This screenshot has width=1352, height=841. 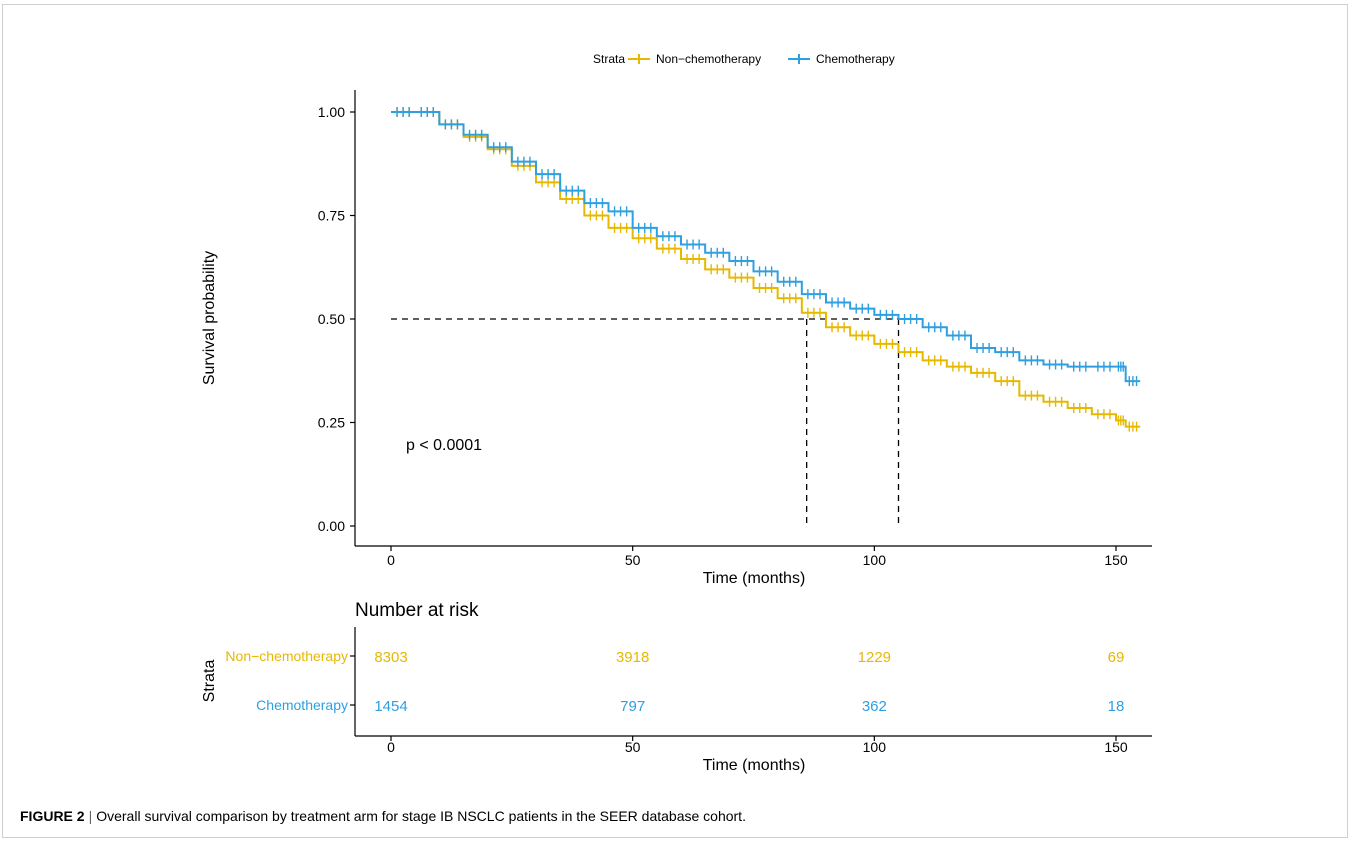 I want to click on legend-key-chemotherapy, so click(x=799, y=59).